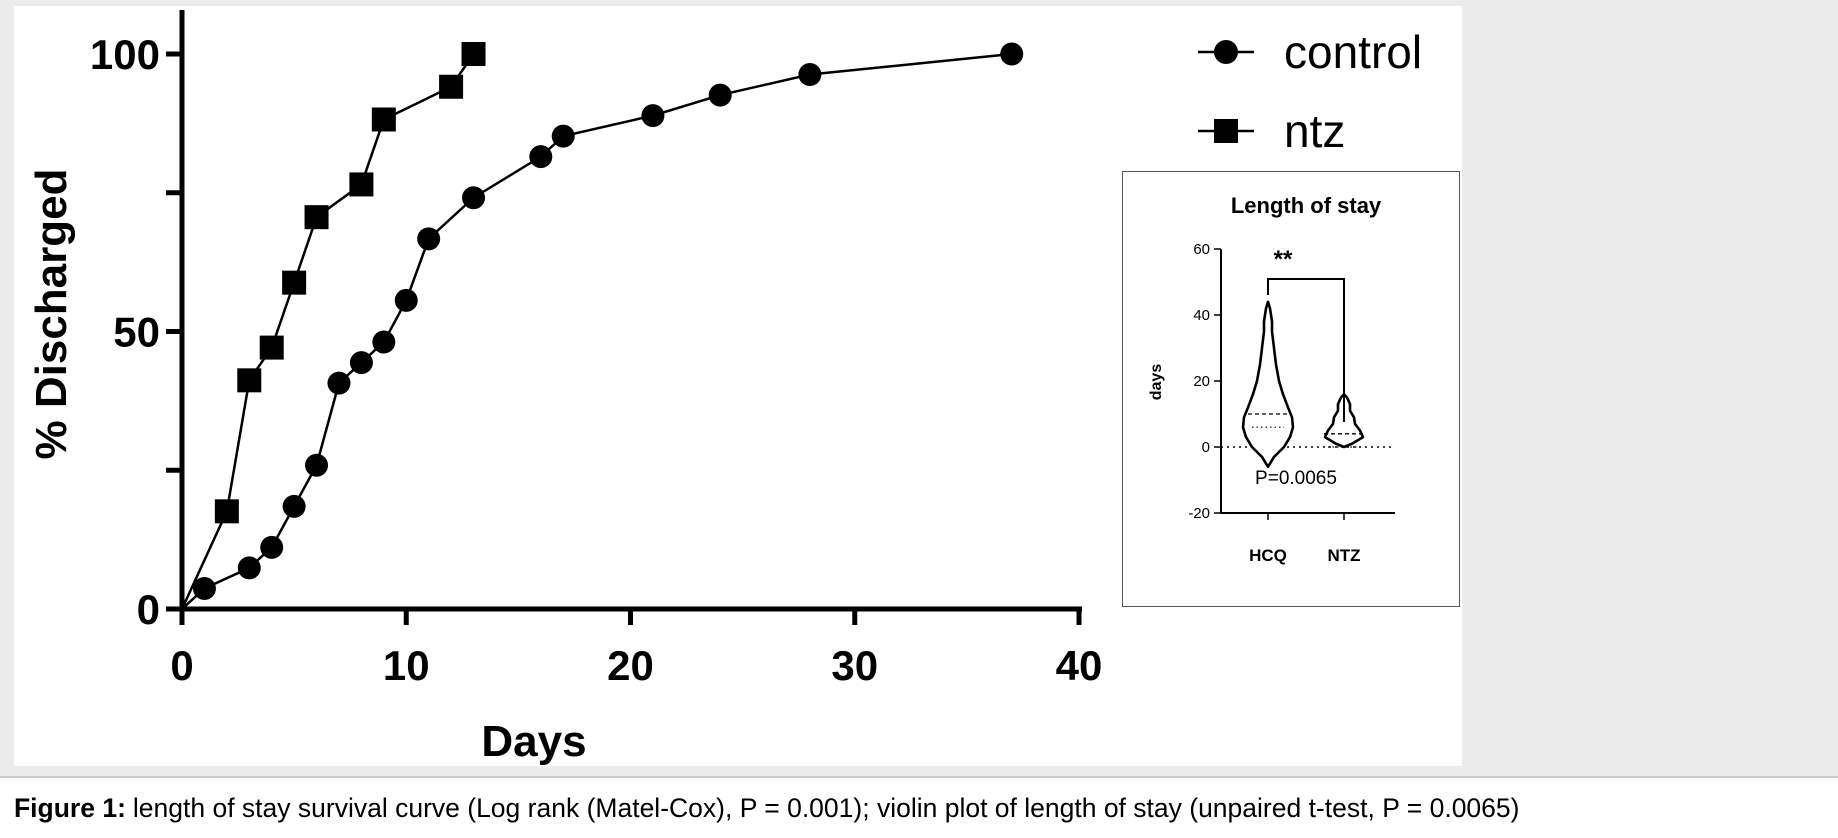 The width and height of the screenshot is (1838, 838). I want to click on inset-x-tick-label: NTZ, so click(1343, 555).